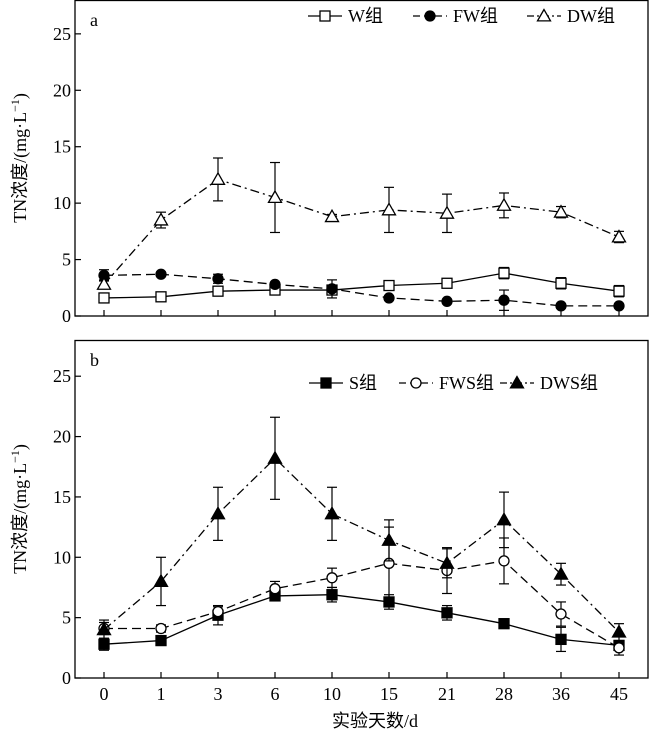 The image size is (650, 737). What do you see at coordinates (569, 383) in the screenshot?
I see `legend-label: DWS组` at bounding box center [569, 383].